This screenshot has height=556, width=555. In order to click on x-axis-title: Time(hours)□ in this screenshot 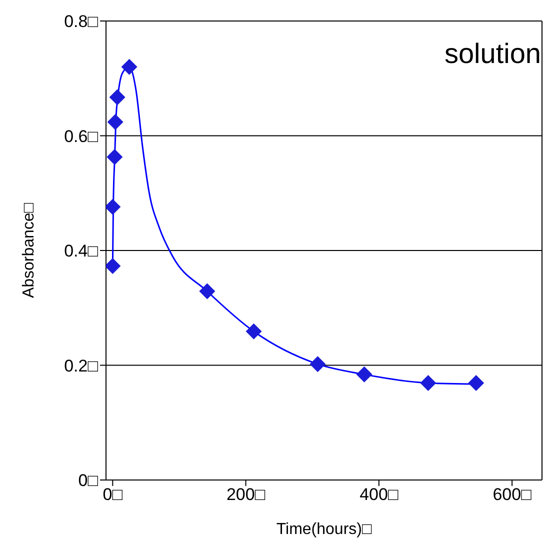, I will do `click(324, 529)`.